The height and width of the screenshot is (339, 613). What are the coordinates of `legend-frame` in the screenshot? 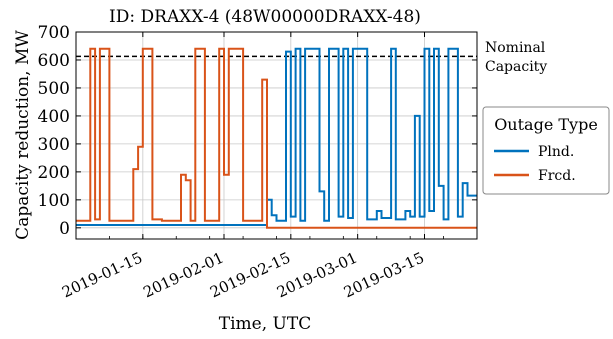 It's located at (546, 150).